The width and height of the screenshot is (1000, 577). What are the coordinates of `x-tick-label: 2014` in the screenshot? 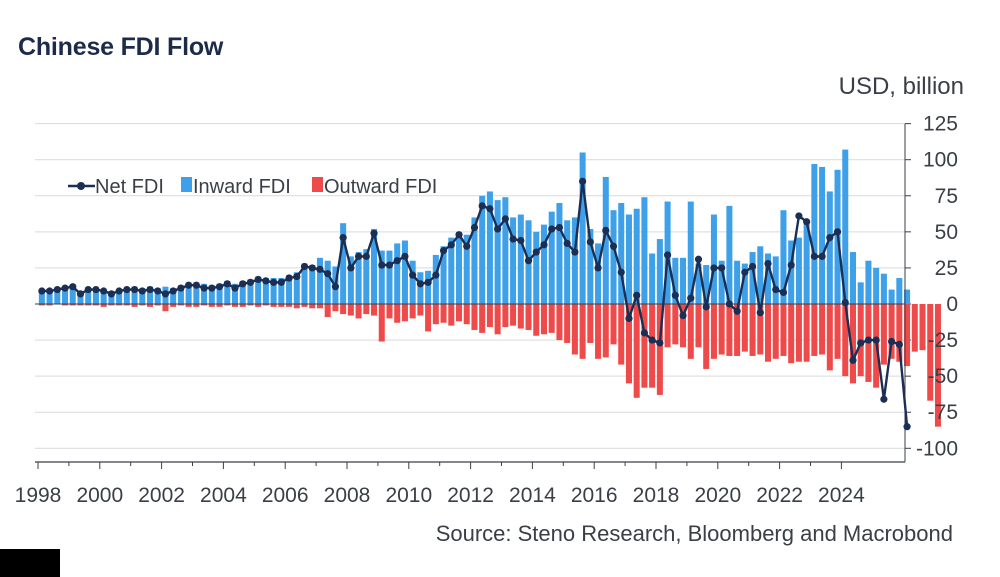 It's located at (532, 495).